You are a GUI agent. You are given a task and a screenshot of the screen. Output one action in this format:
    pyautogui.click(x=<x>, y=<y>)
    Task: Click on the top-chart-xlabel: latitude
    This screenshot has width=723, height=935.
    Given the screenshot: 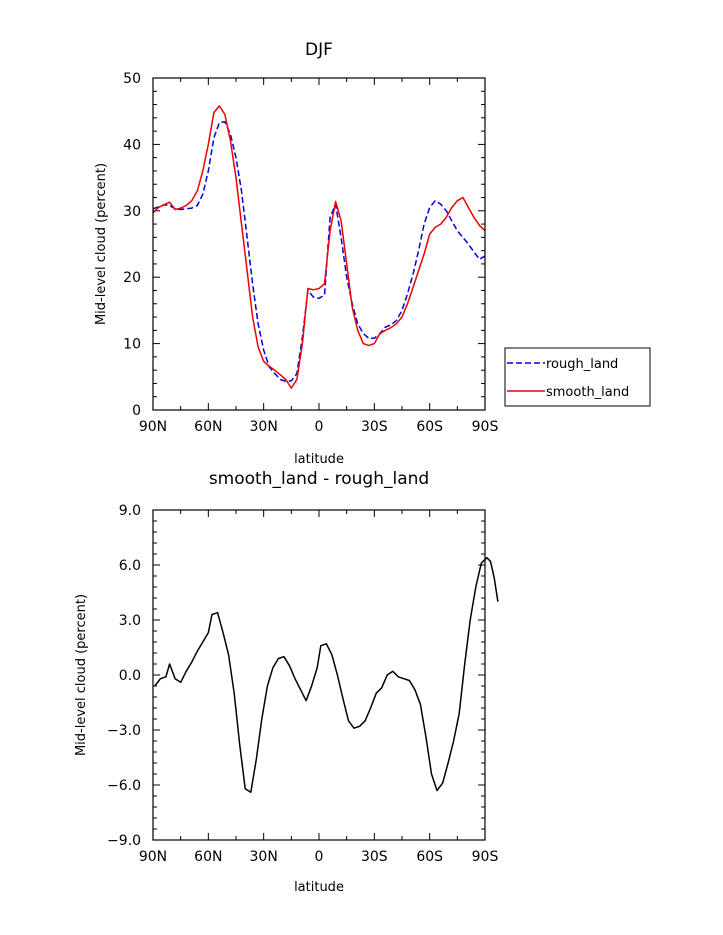 What is the action you would take?
    pyautogui.click(x=319, y=459)
    